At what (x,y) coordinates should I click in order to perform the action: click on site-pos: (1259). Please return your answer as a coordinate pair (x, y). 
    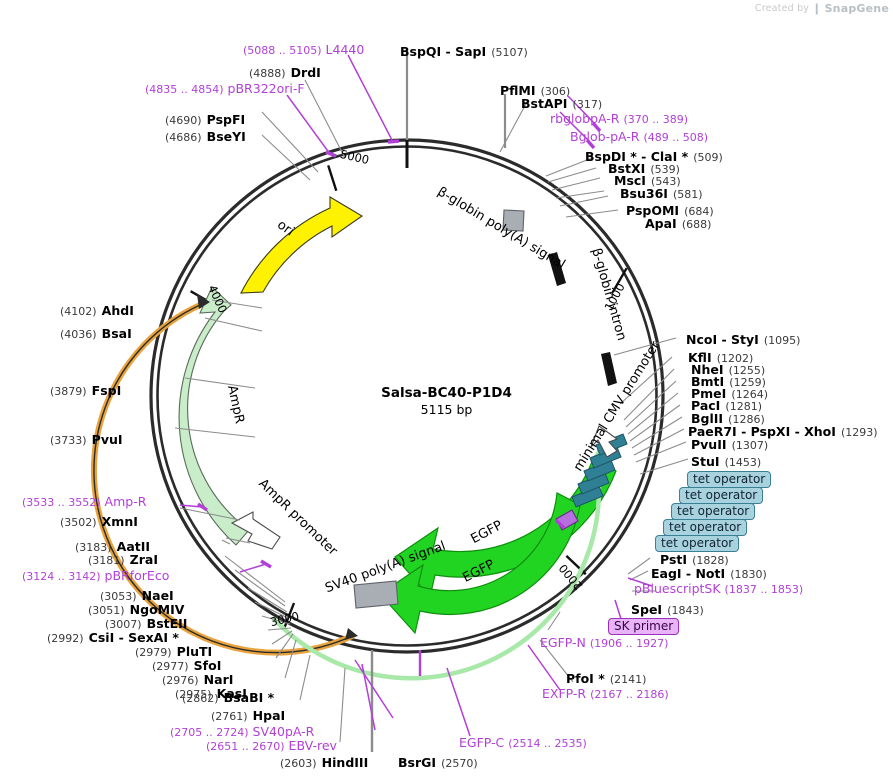
    Looking at the image, I should click on (747, 382).